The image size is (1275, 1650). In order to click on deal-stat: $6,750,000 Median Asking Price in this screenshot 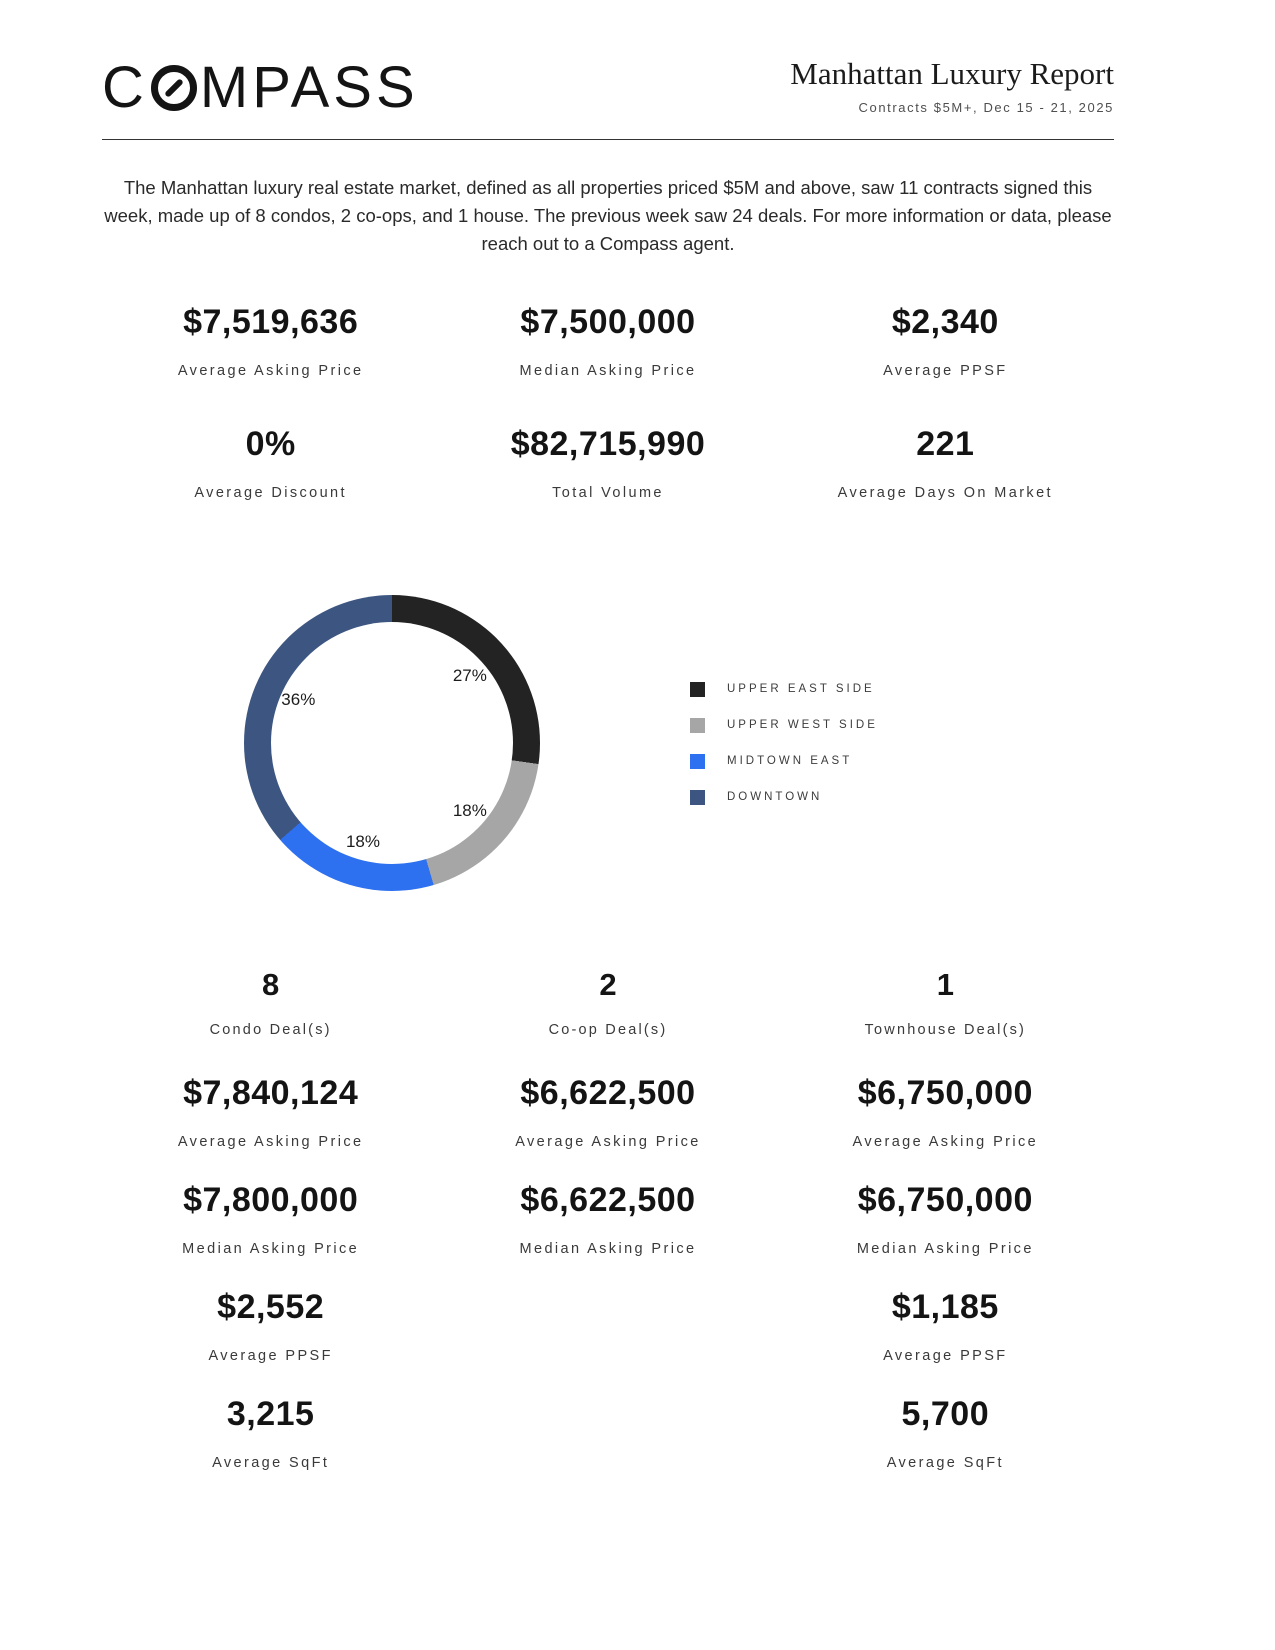, I will do `click(945, 1234)`.